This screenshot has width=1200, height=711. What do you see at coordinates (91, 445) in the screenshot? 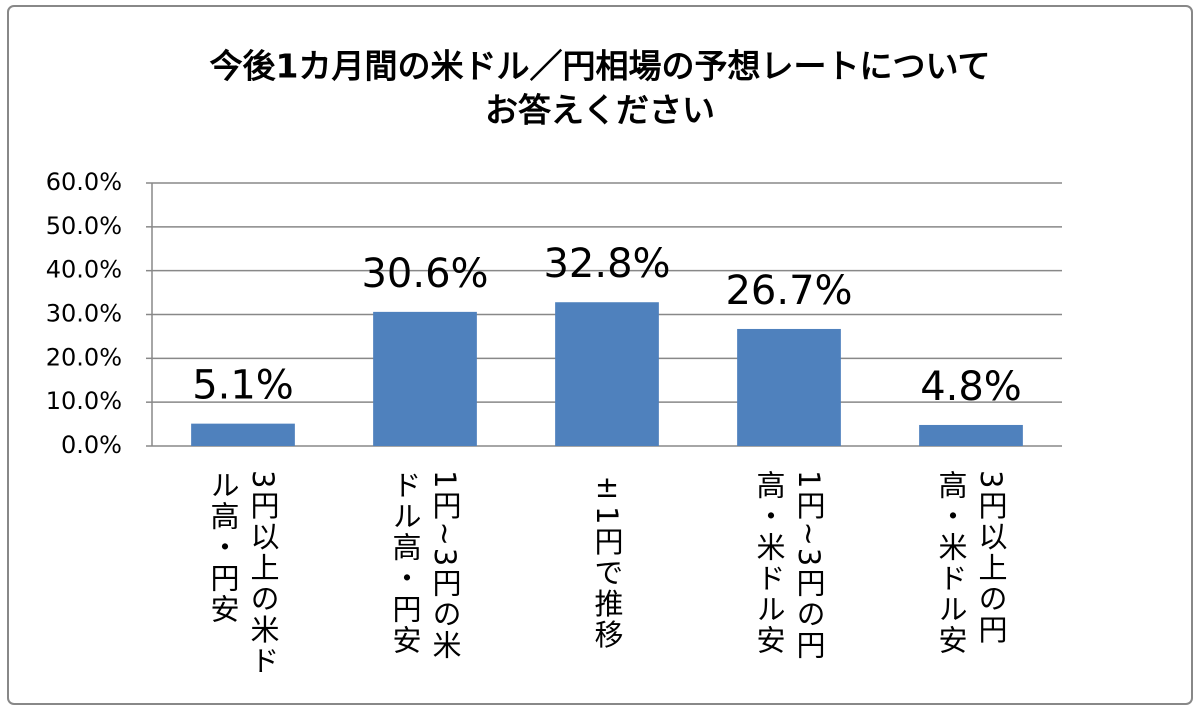
I see `y-tick-label: 0.0%` at bounding box center [91, 445].